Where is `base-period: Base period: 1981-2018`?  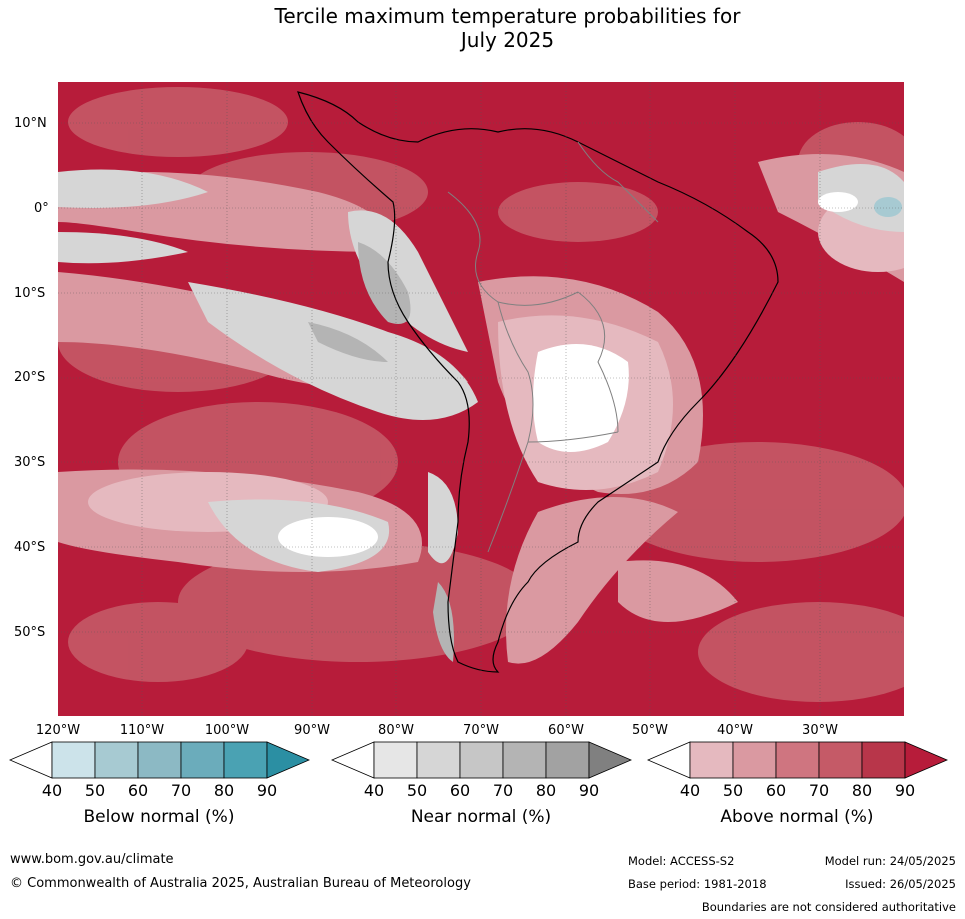 base-period: Base period: 1981-2018 is located at coordinates (697, 884).